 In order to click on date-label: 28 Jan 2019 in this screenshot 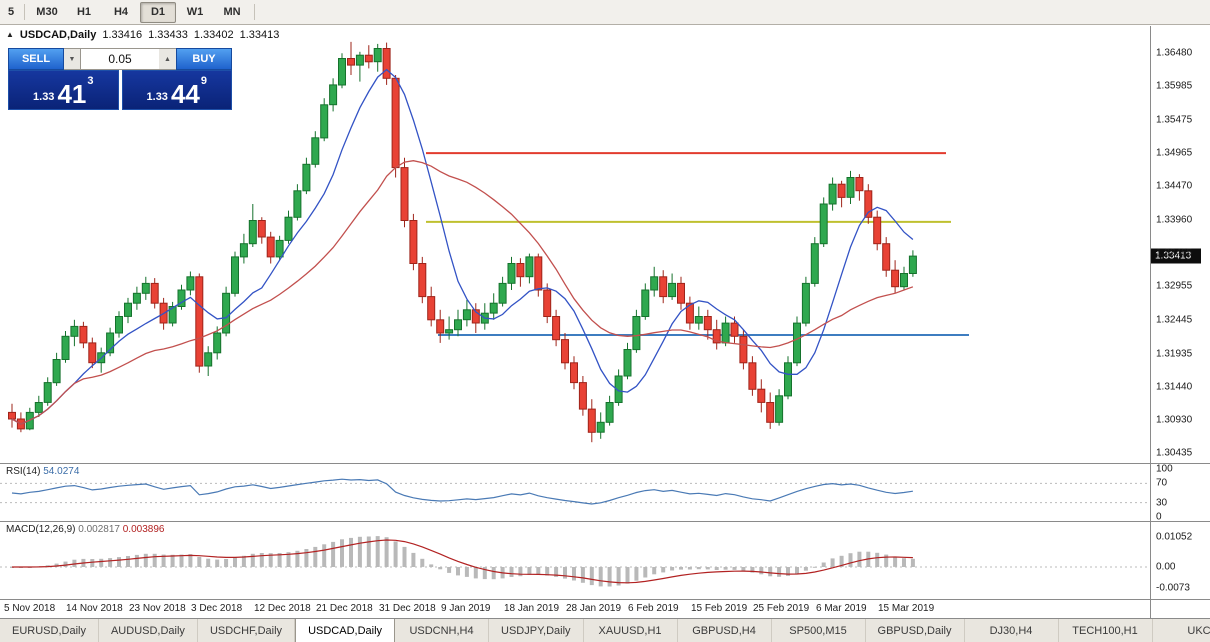, I will do `click(594, 608)`.